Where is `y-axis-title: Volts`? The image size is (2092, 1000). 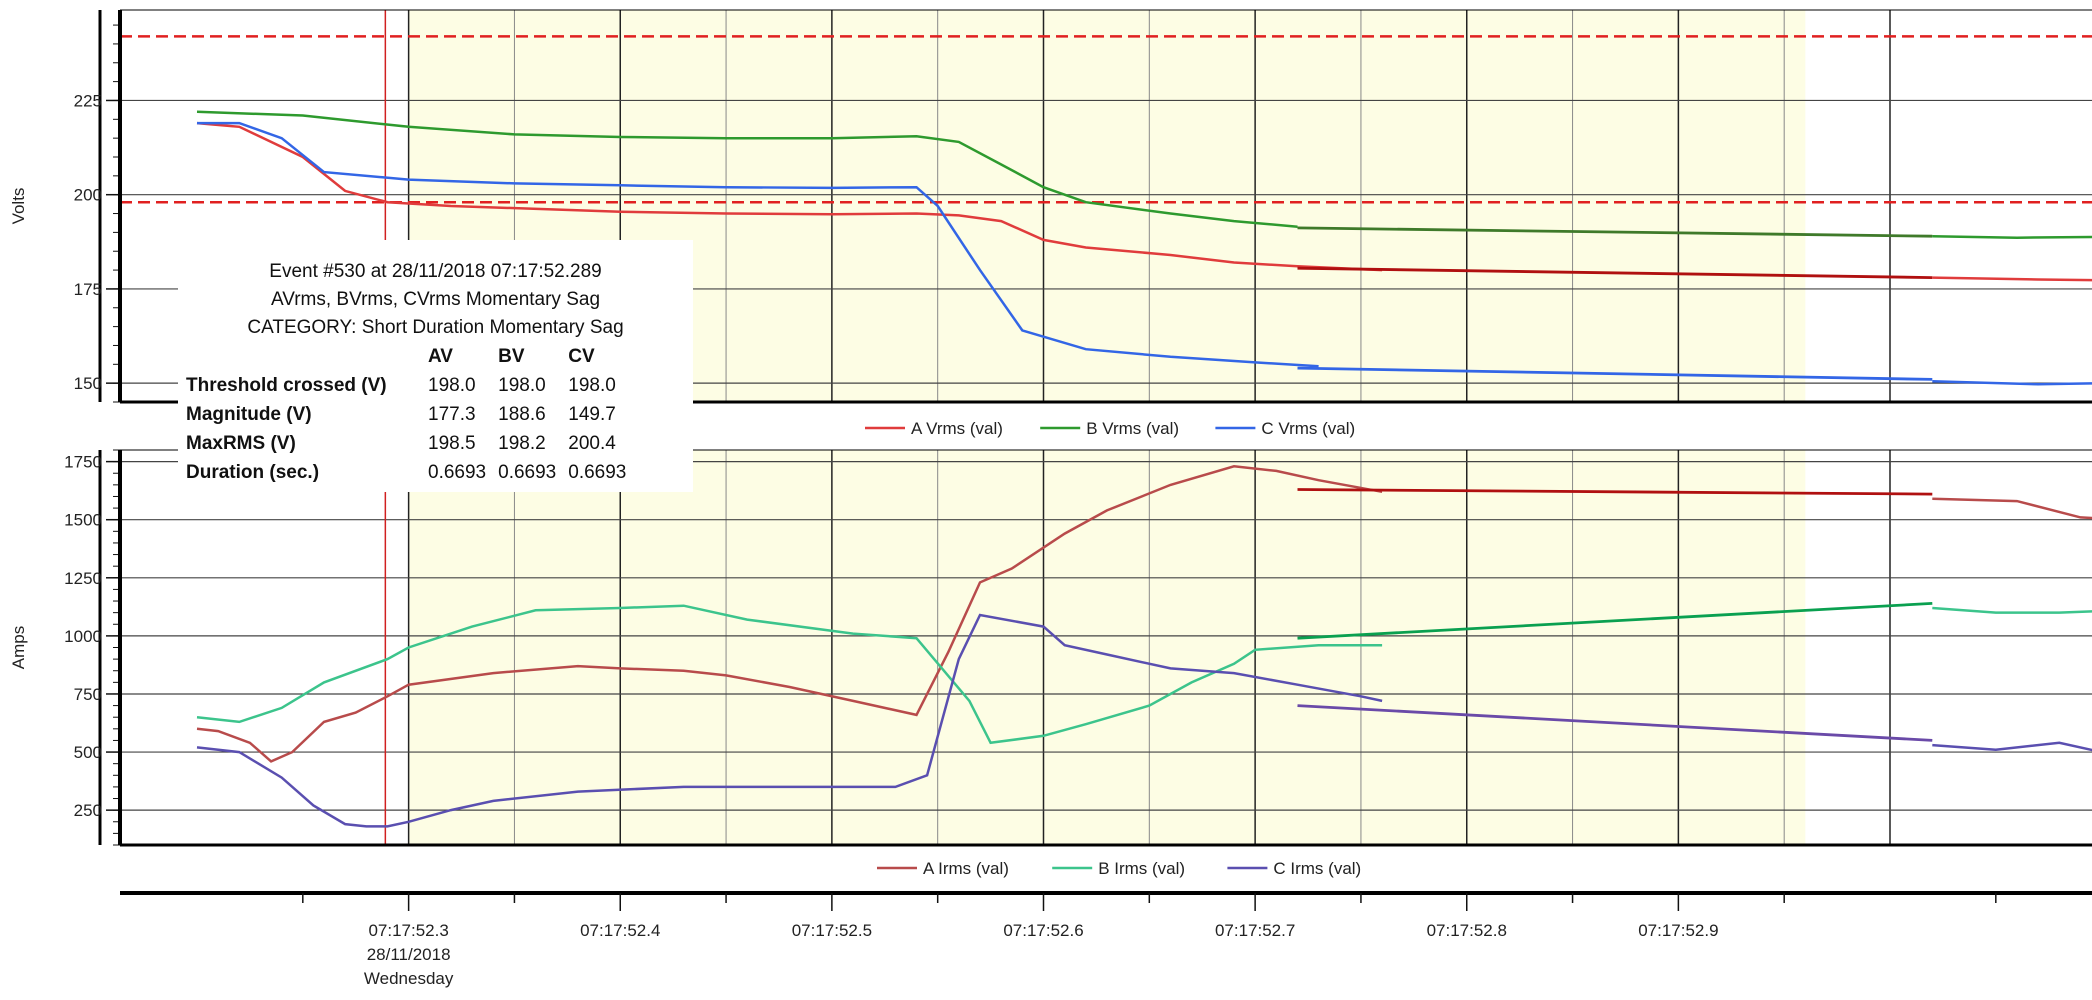 y-axis-title: Volts is located at coordinates (18, 206).